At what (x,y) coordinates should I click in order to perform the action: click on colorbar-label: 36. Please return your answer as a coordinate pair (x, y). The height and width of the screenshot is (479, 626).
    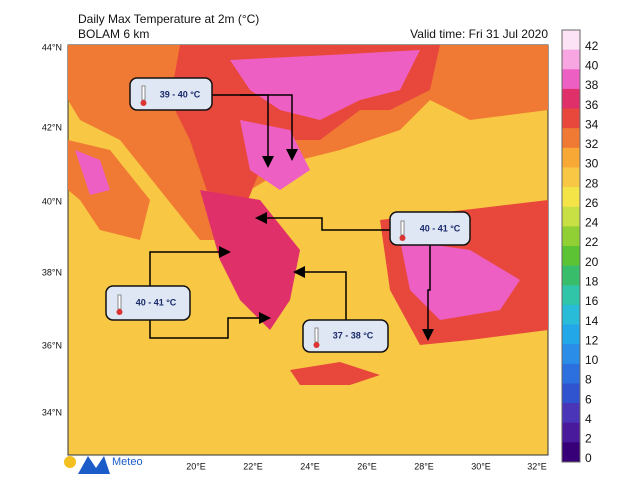
    Looking at the image, I should click on (592, 105).